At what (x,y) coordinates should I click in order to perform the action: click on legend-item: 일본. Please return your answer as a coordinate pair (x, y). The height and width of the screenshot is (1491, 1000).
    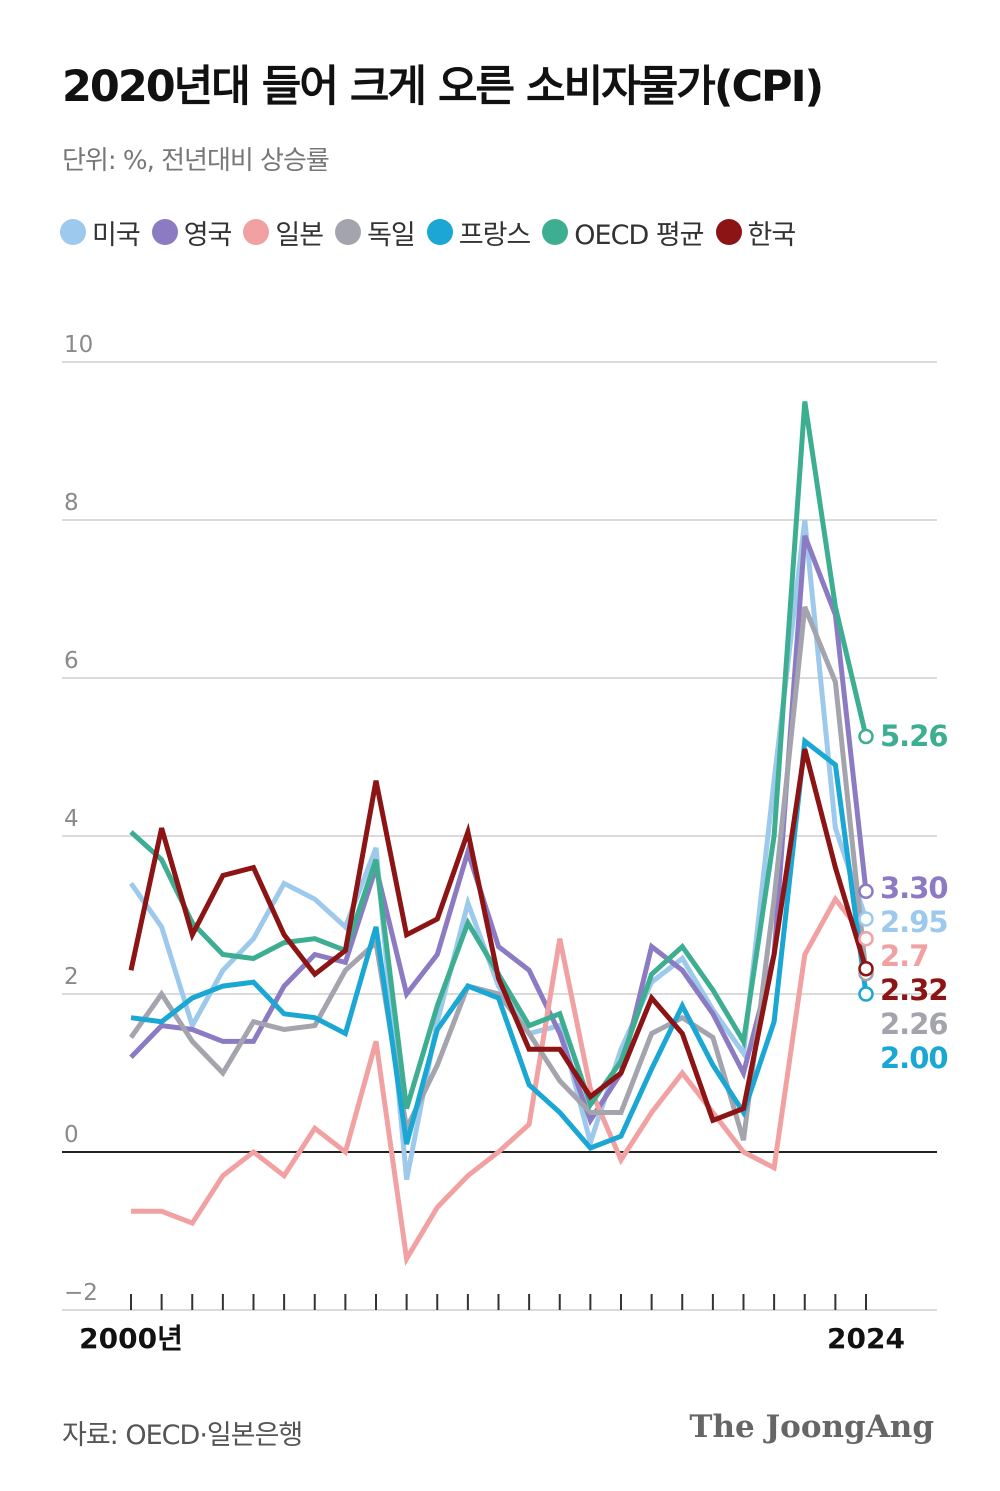
    Looking at the image, I should click on (283, 232).